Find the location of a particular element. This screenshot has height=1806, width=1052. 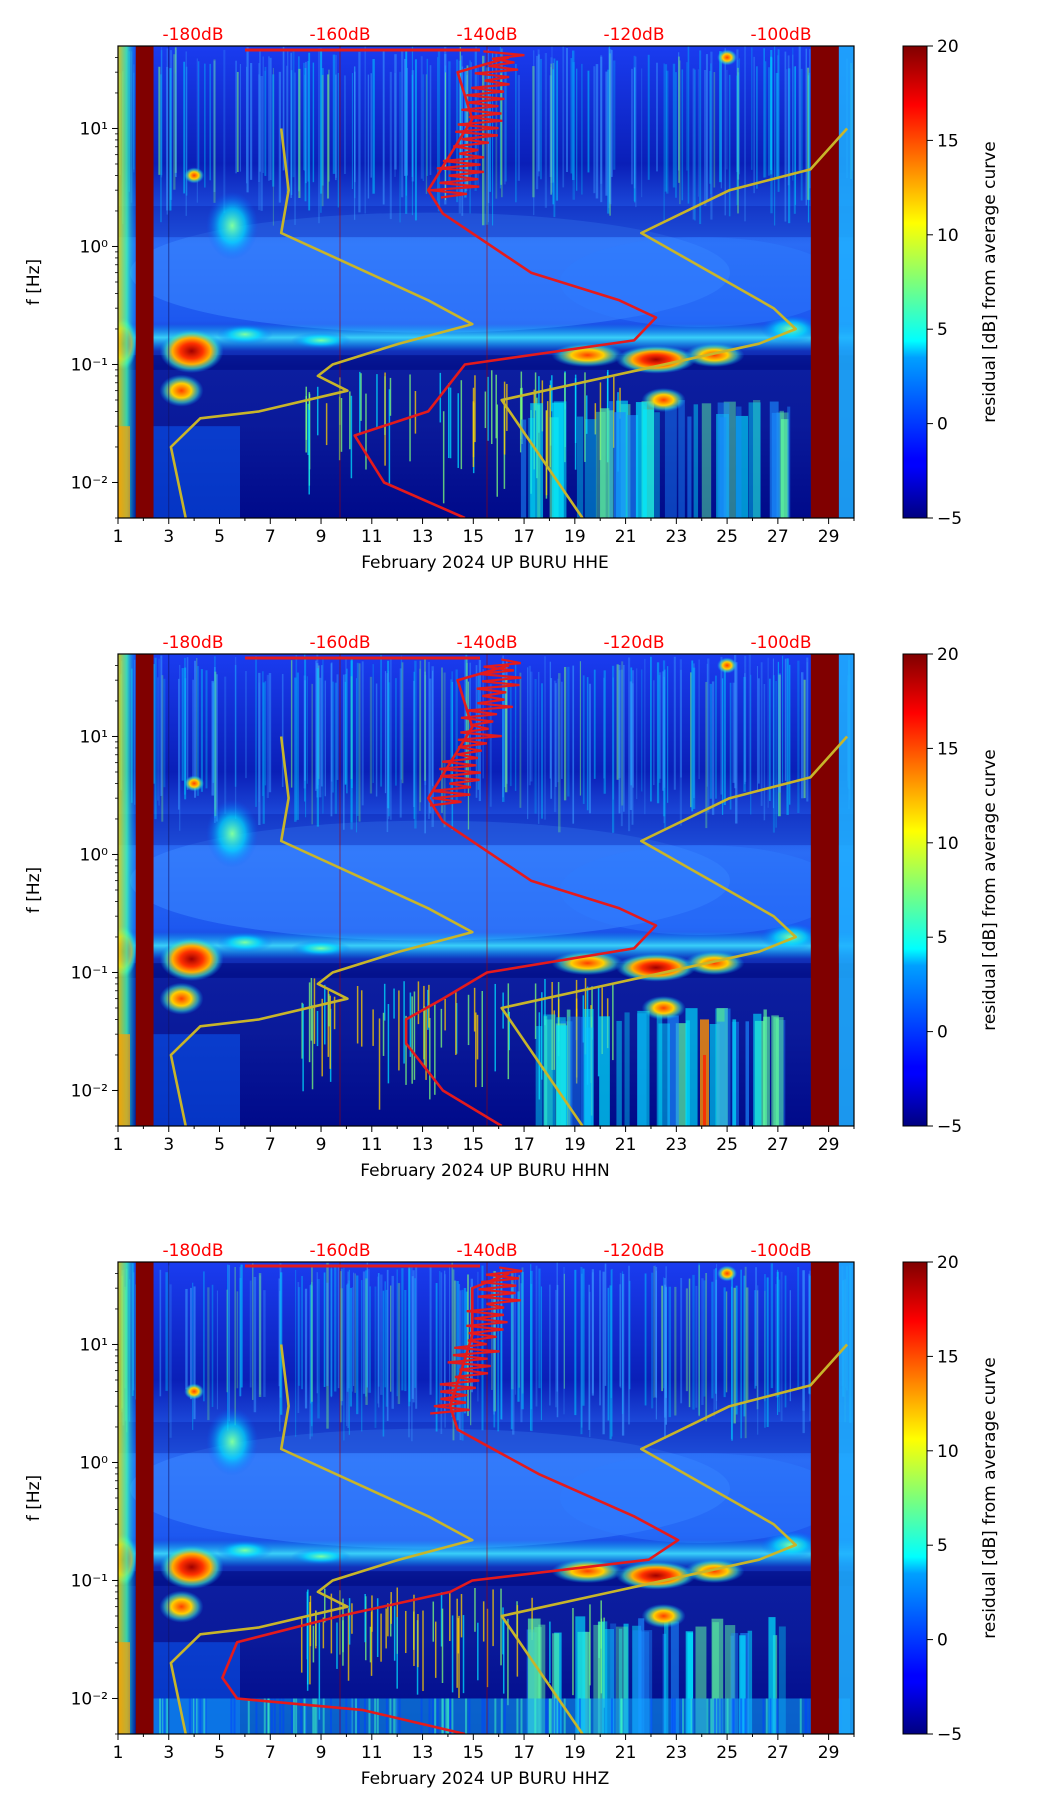

x-tick-label: 13 is located at coordinates (423, 537).